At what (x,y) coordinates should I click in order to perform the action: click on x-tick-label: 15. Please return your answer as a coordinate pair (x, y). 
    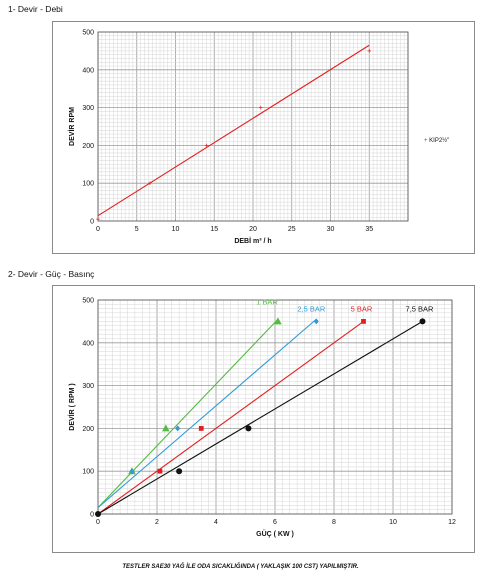
    Looking at the image, I should click on (214, 229).